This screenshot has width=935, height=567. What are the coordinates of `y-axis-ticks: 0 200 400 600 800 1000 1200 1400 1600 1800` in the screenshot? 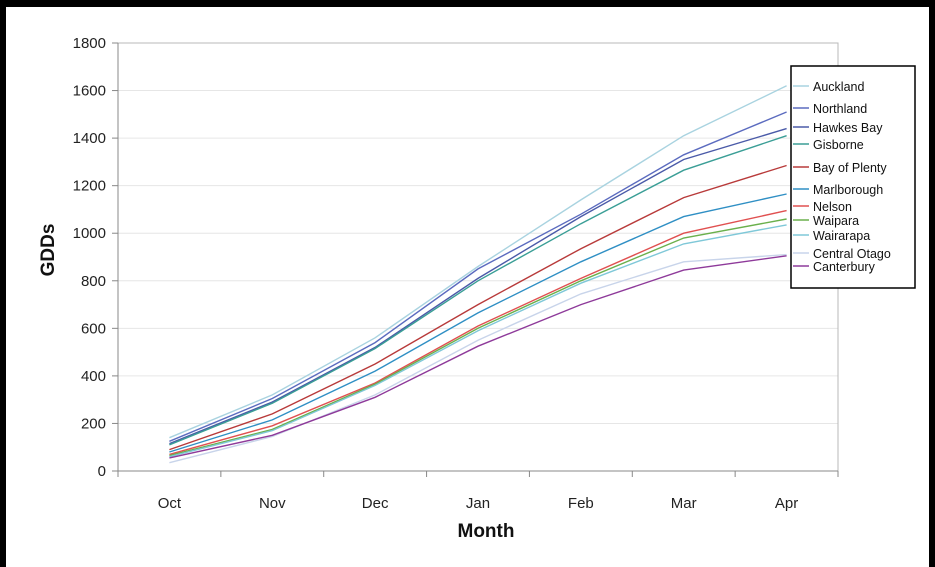 It's located at (95, 257).